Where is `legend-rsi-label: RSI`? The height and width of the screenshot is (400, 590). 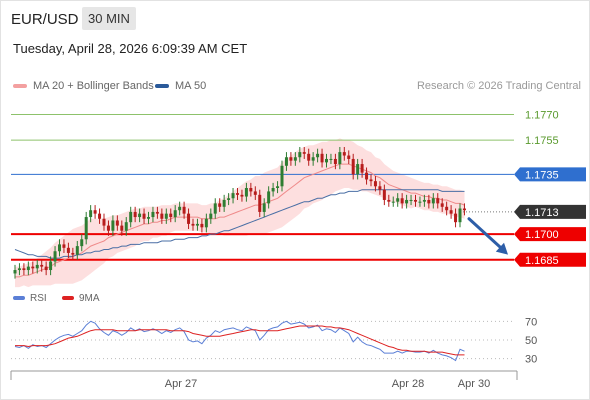
legend-rsi-label: RSI is located at coordinates (38, 298).